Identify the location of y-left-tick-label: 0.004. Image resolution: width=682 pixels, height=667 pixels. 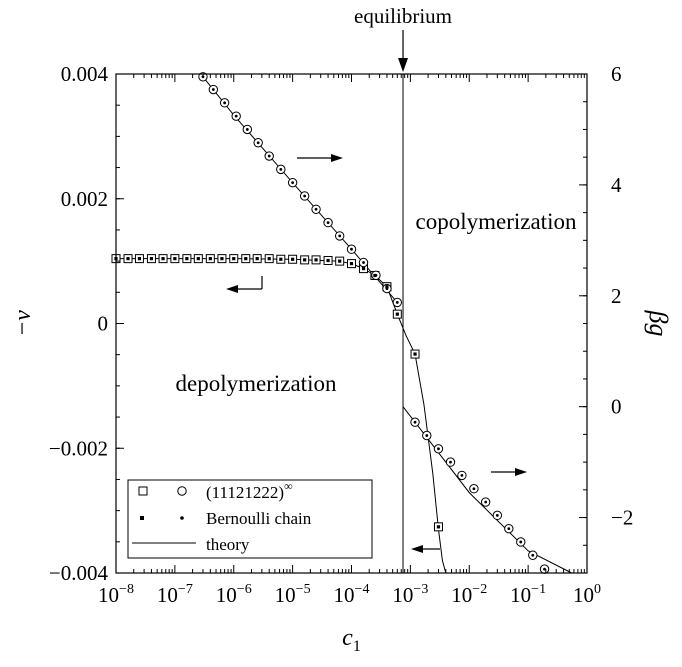
(85, 74).